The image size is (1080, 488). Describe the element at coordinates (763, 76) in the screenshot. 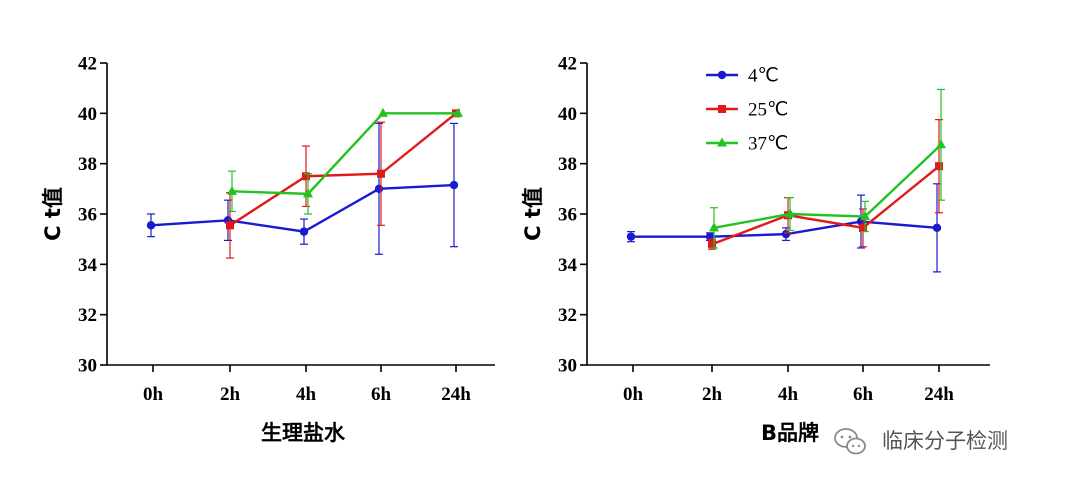

I see `legend-label: 4℃` at that location.